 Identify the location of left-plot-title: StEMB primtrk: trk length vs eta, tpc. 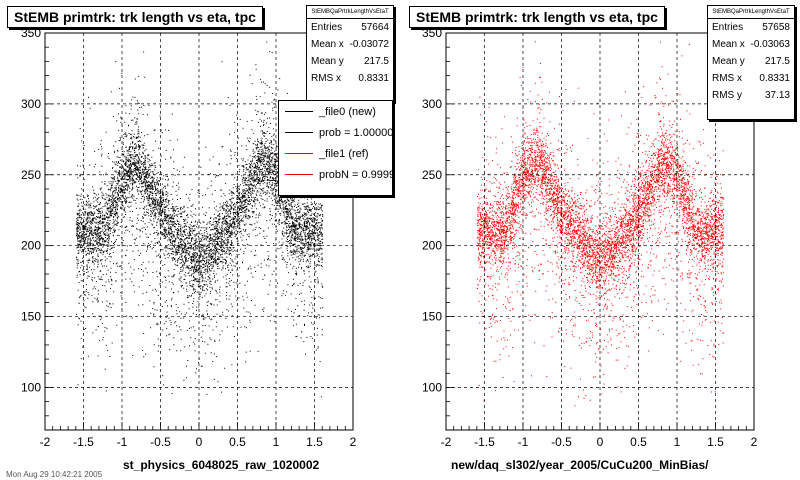
(135, 17).